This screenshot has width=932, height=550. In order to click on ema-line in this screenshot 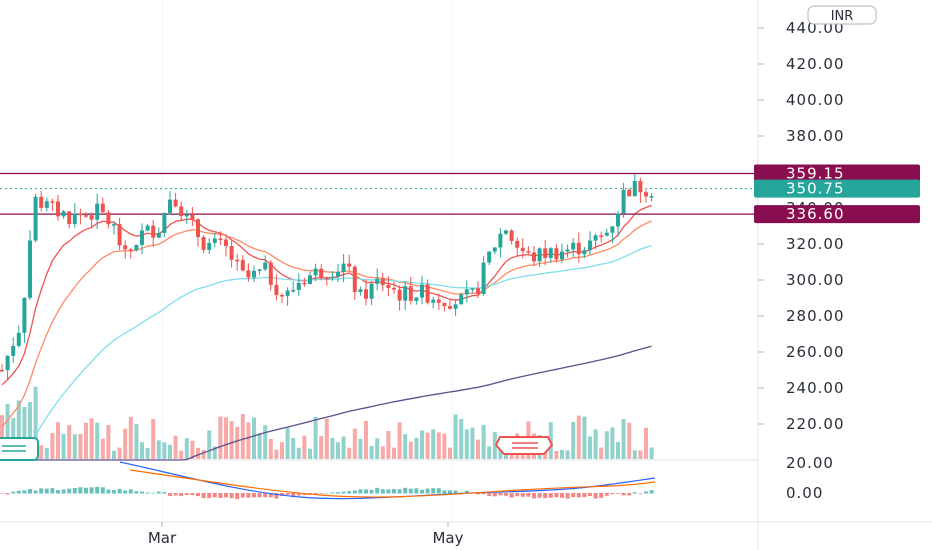, I will do `click(327, 403)`.